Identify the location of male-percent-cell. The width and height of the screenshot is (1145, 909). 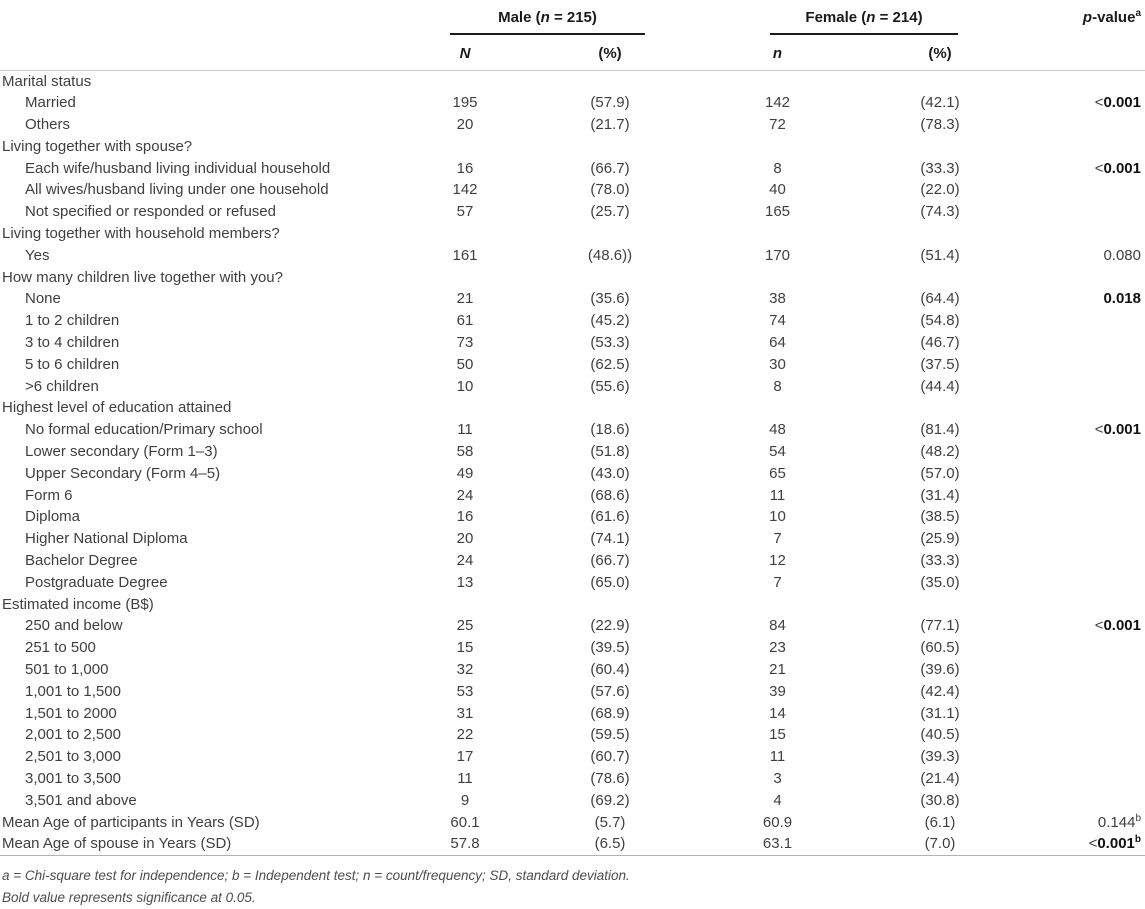
(610, 278).